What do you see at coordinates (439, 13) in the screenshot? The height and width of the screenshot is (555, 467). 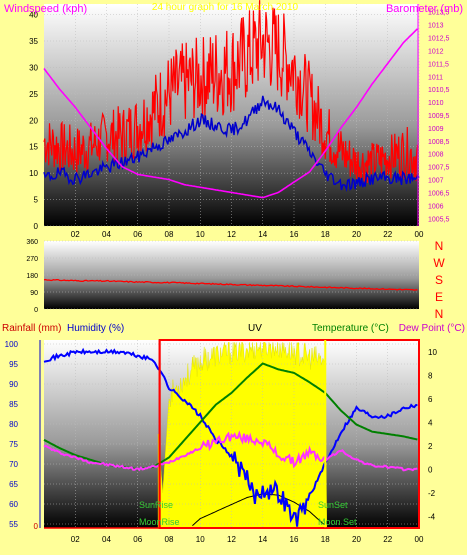 I see `barometer-tick-16: 1013,5` at bounding box center [439, 13].